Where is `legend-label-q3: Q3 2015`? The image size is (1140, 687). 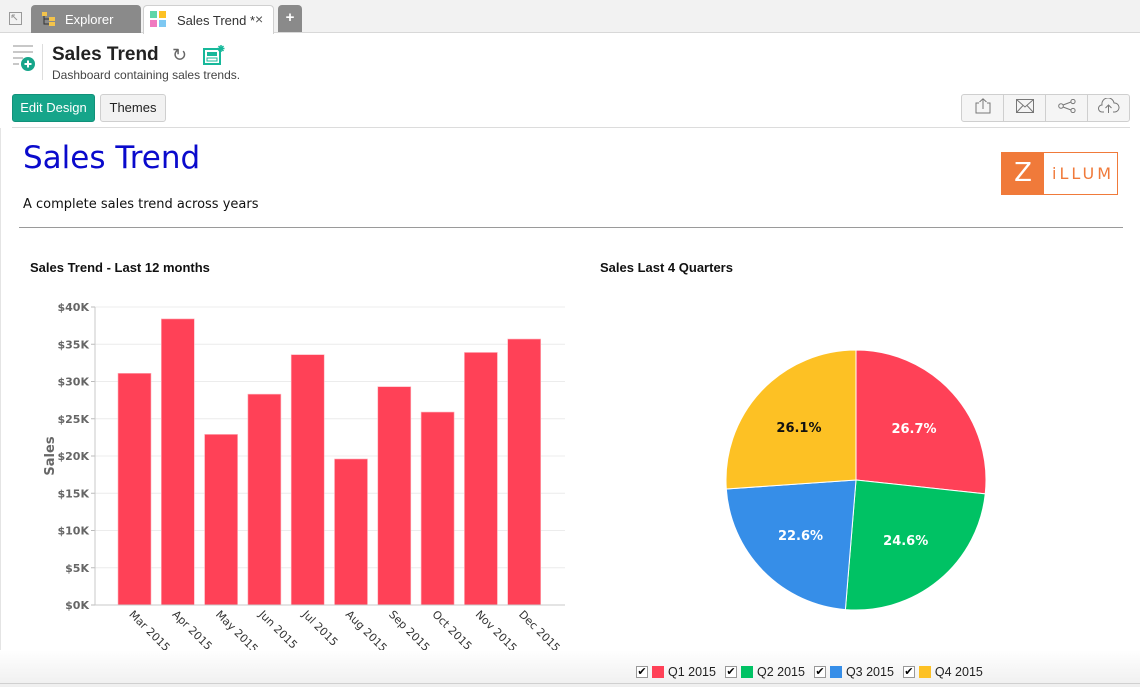 legend-label-q3: Q3 2015 is located at coordinates (869, 672).